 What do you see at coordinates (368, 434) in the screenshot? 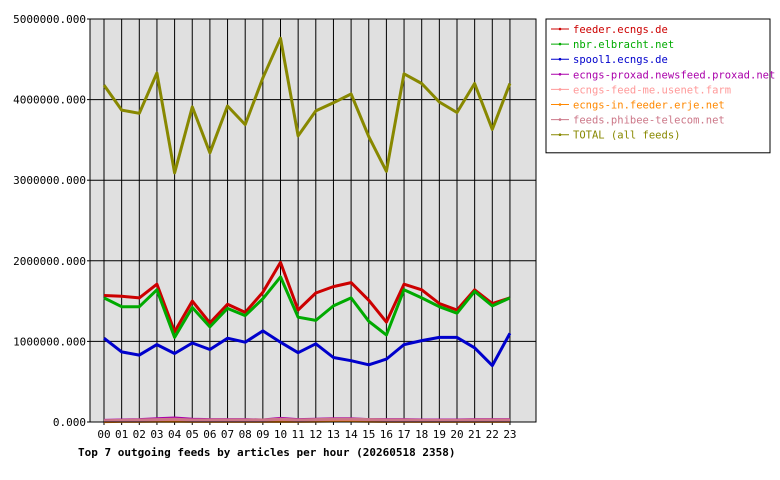
I see `x-tick-label: 15` at bounding box center [368, 434].